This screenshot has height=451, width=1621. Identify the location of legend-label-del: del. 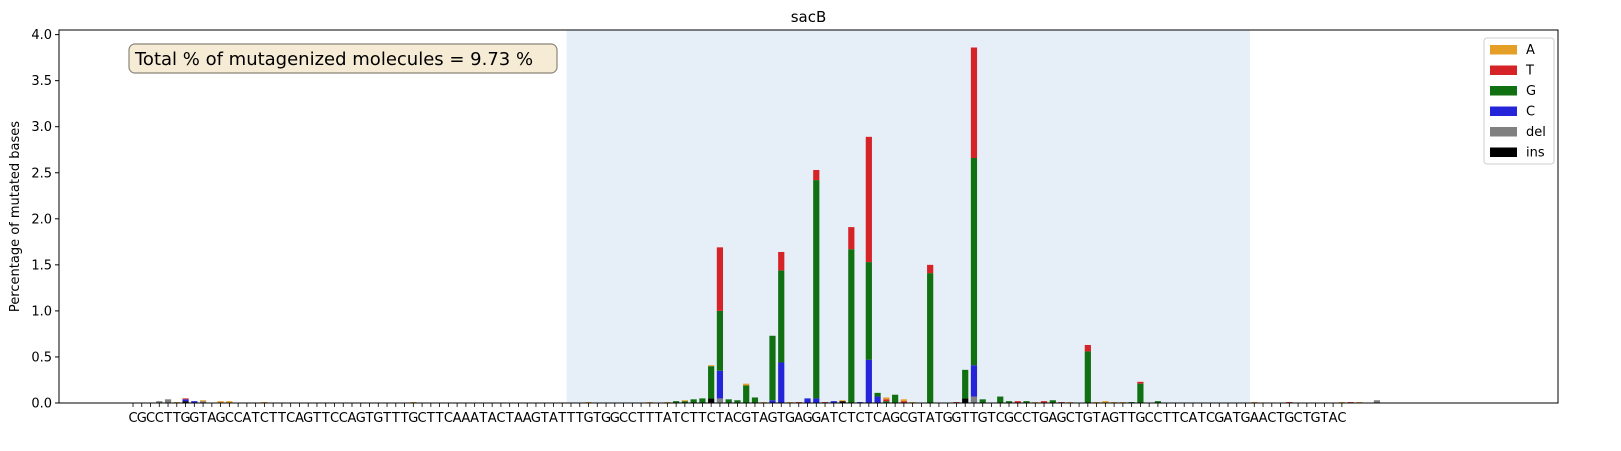
(1536, 132).